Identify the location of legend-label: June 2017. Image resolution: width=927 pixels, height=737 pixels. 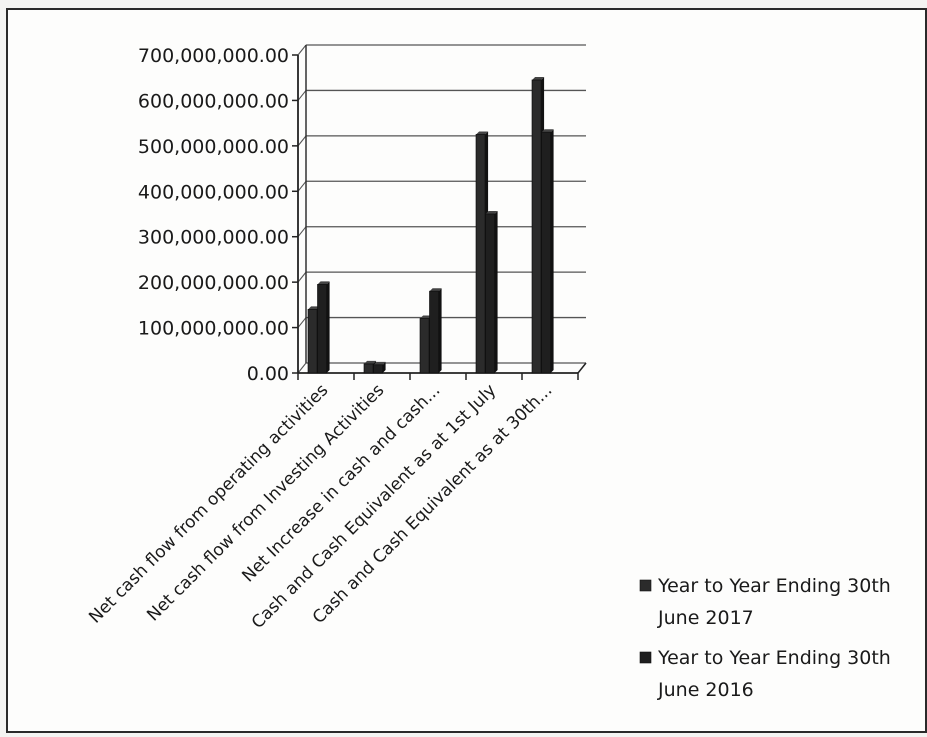
(705, 618).